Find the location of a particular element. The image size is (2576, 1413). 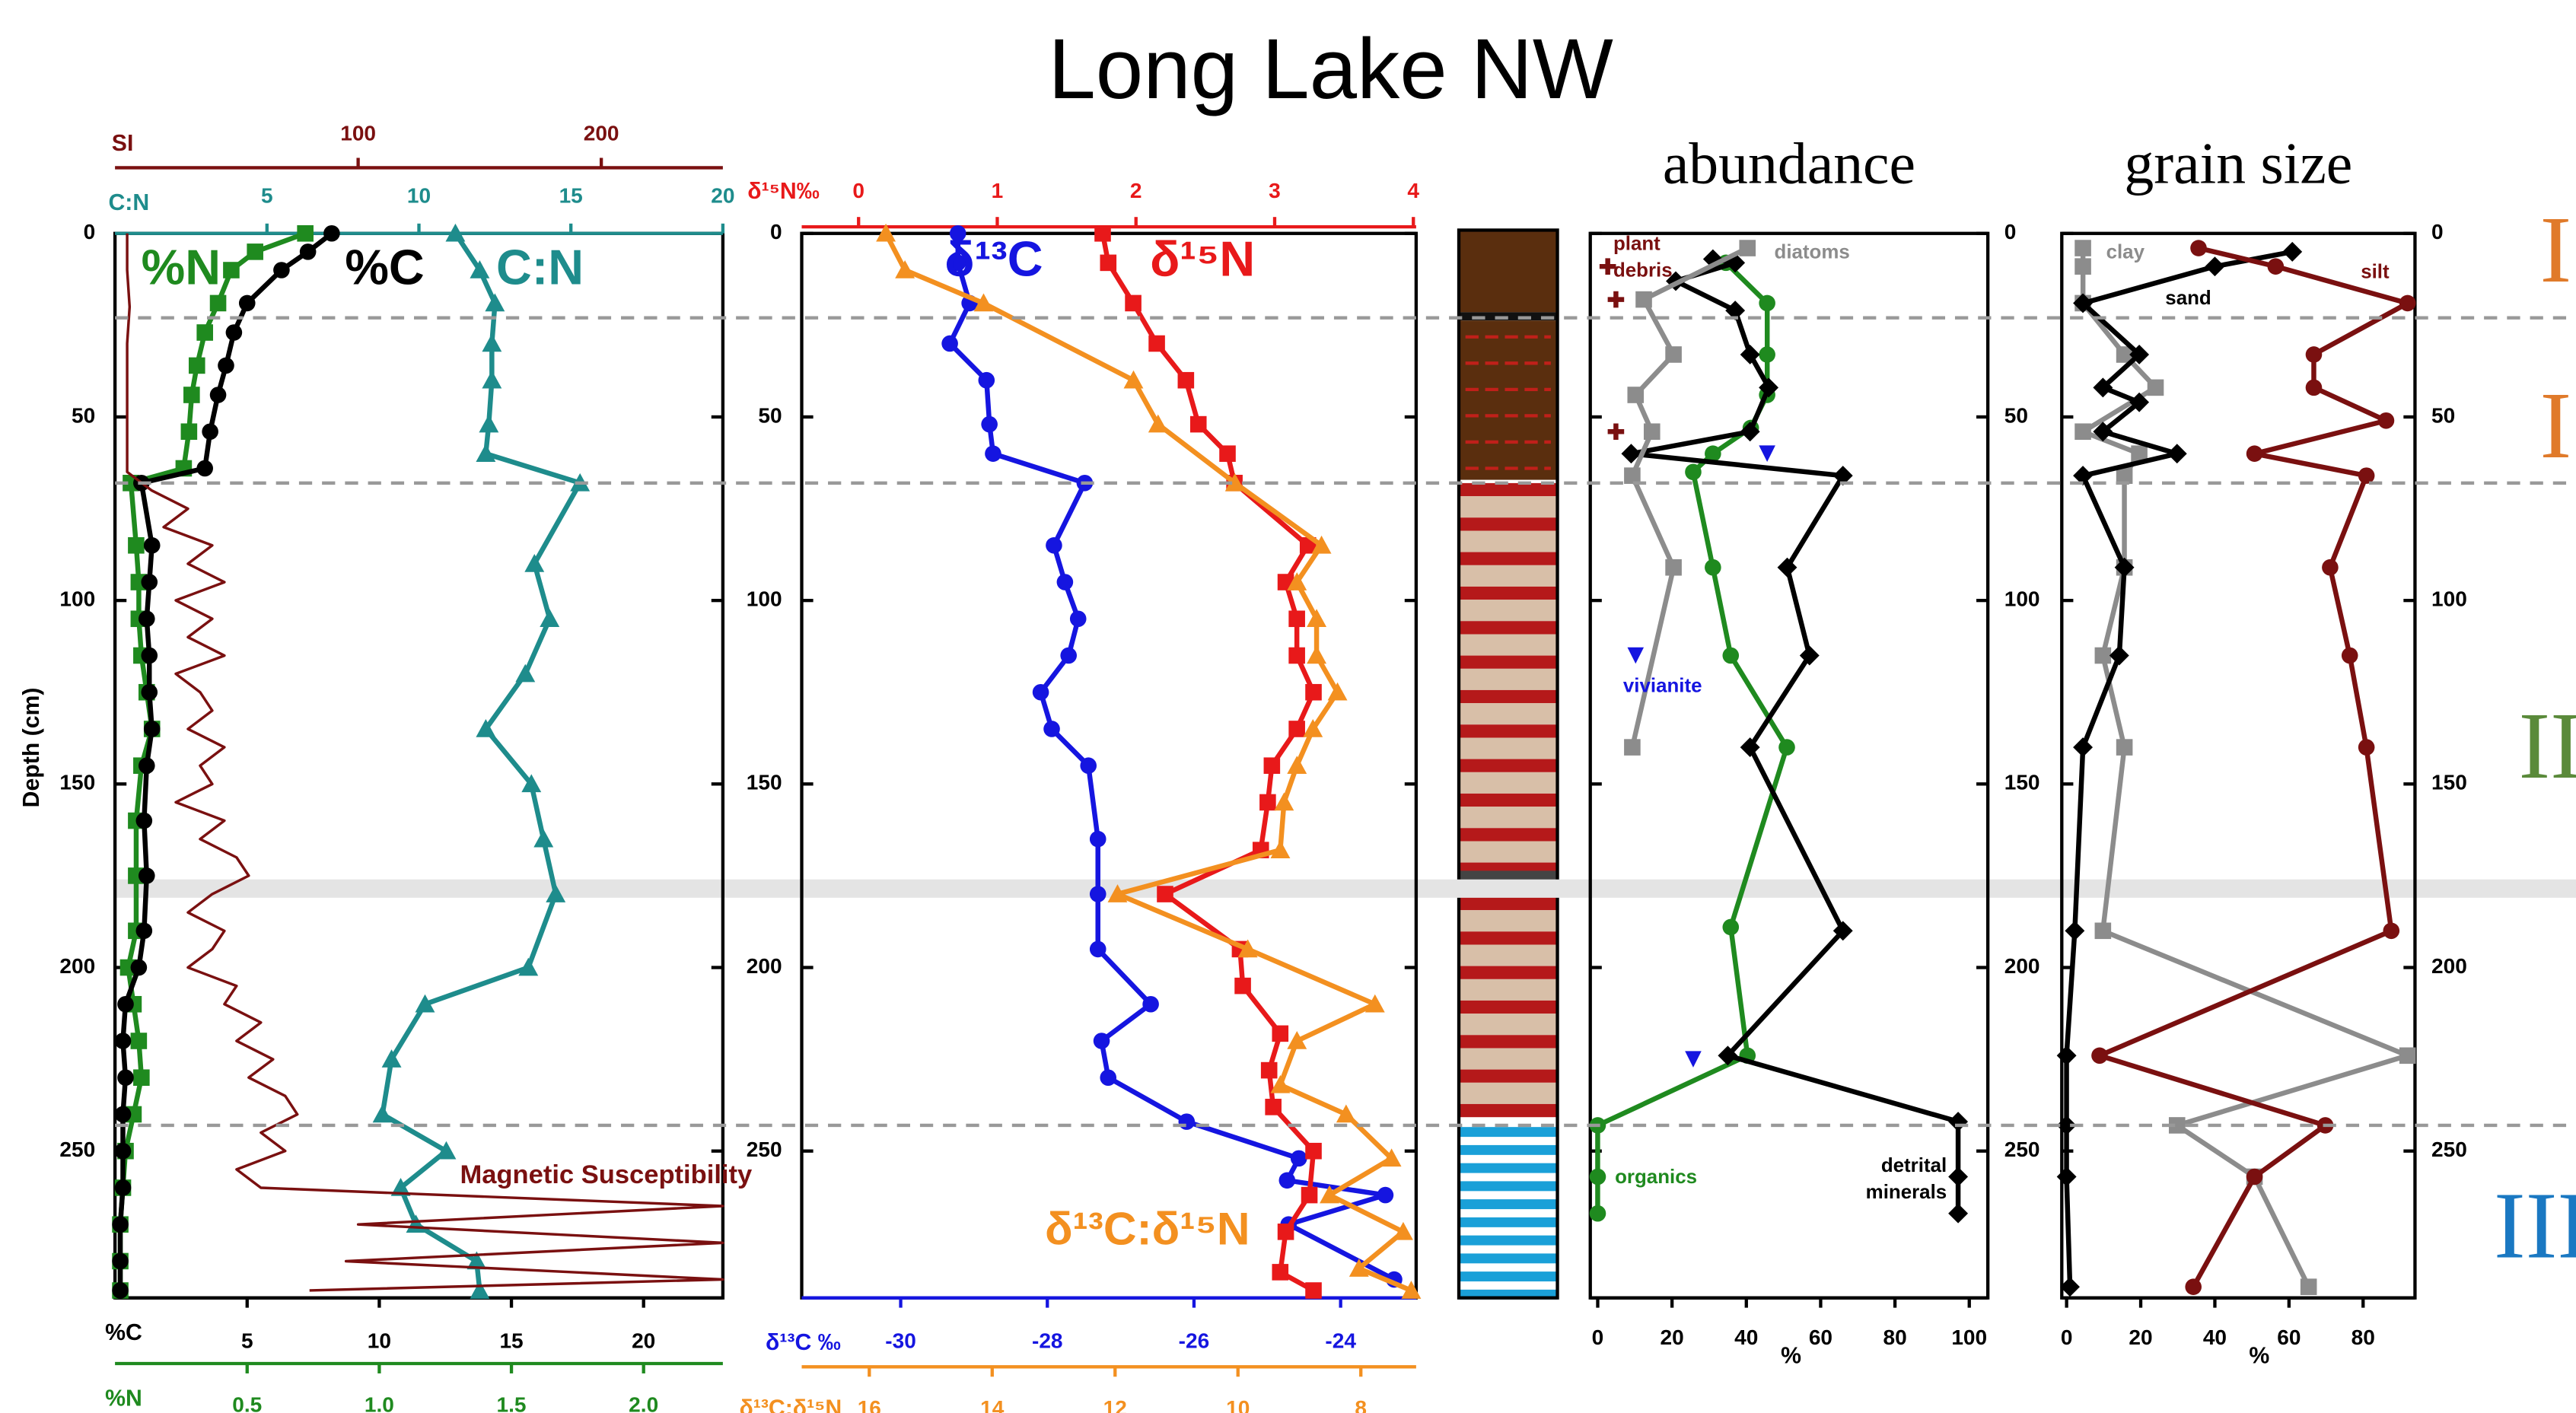

series-label: diatoms is located at coordinates (1812, 252).